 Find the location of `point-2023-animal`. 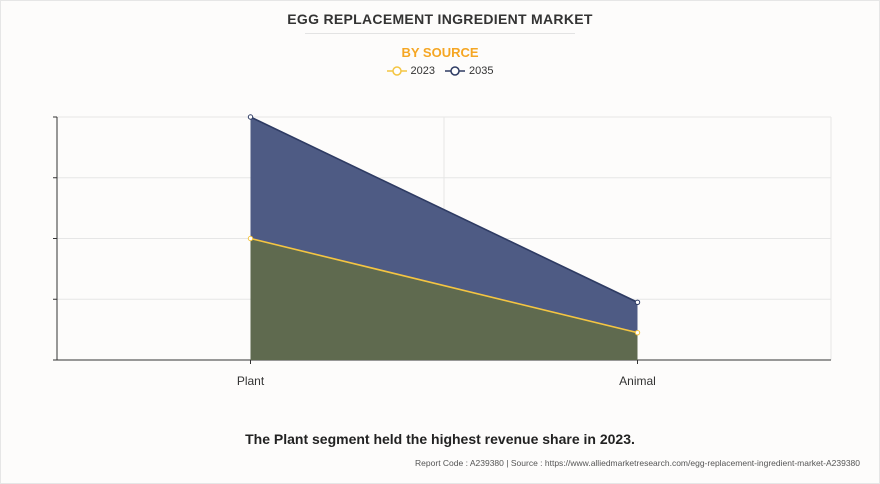

point-2023-animal is located at coordinates (637, 332).